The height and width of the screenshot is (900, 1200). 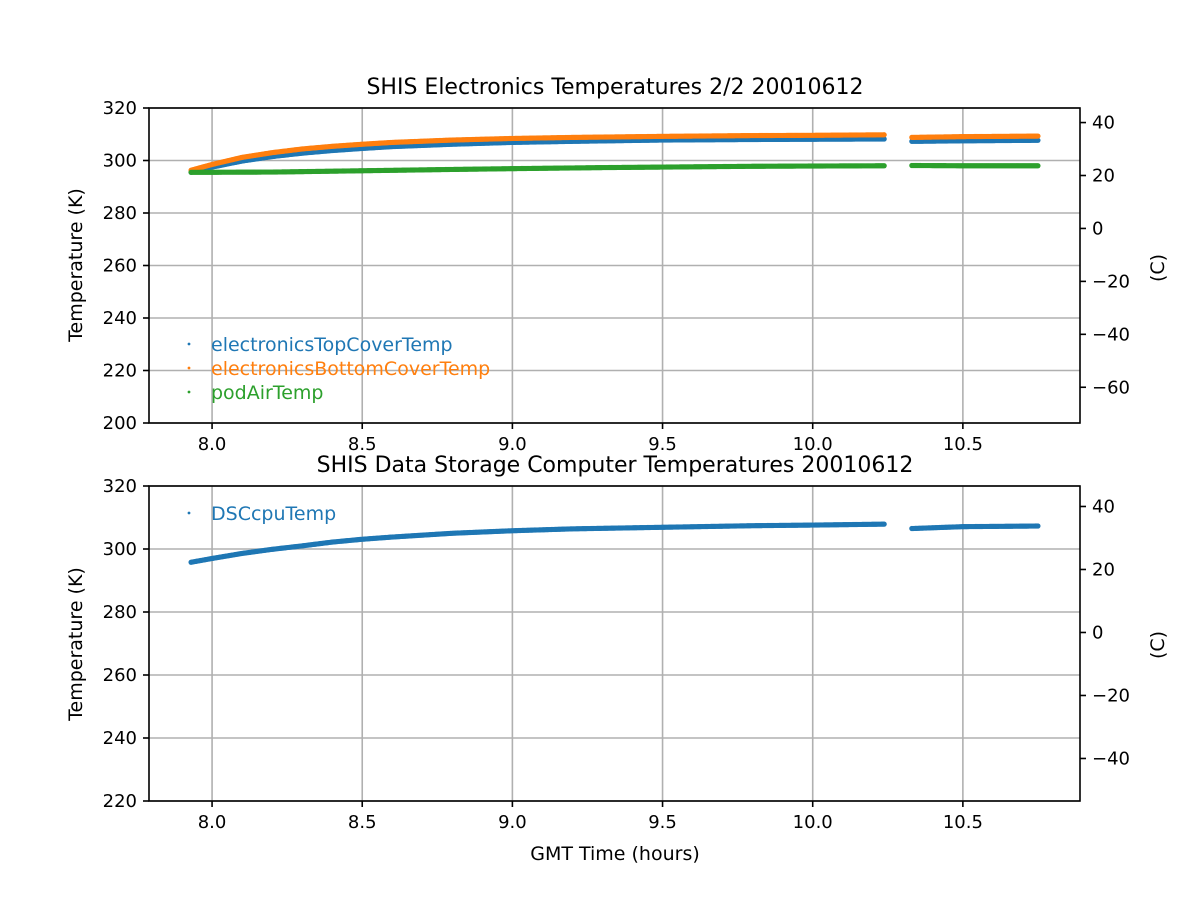 I want to click on series-podAirTemp, so click(x=614, y=168).